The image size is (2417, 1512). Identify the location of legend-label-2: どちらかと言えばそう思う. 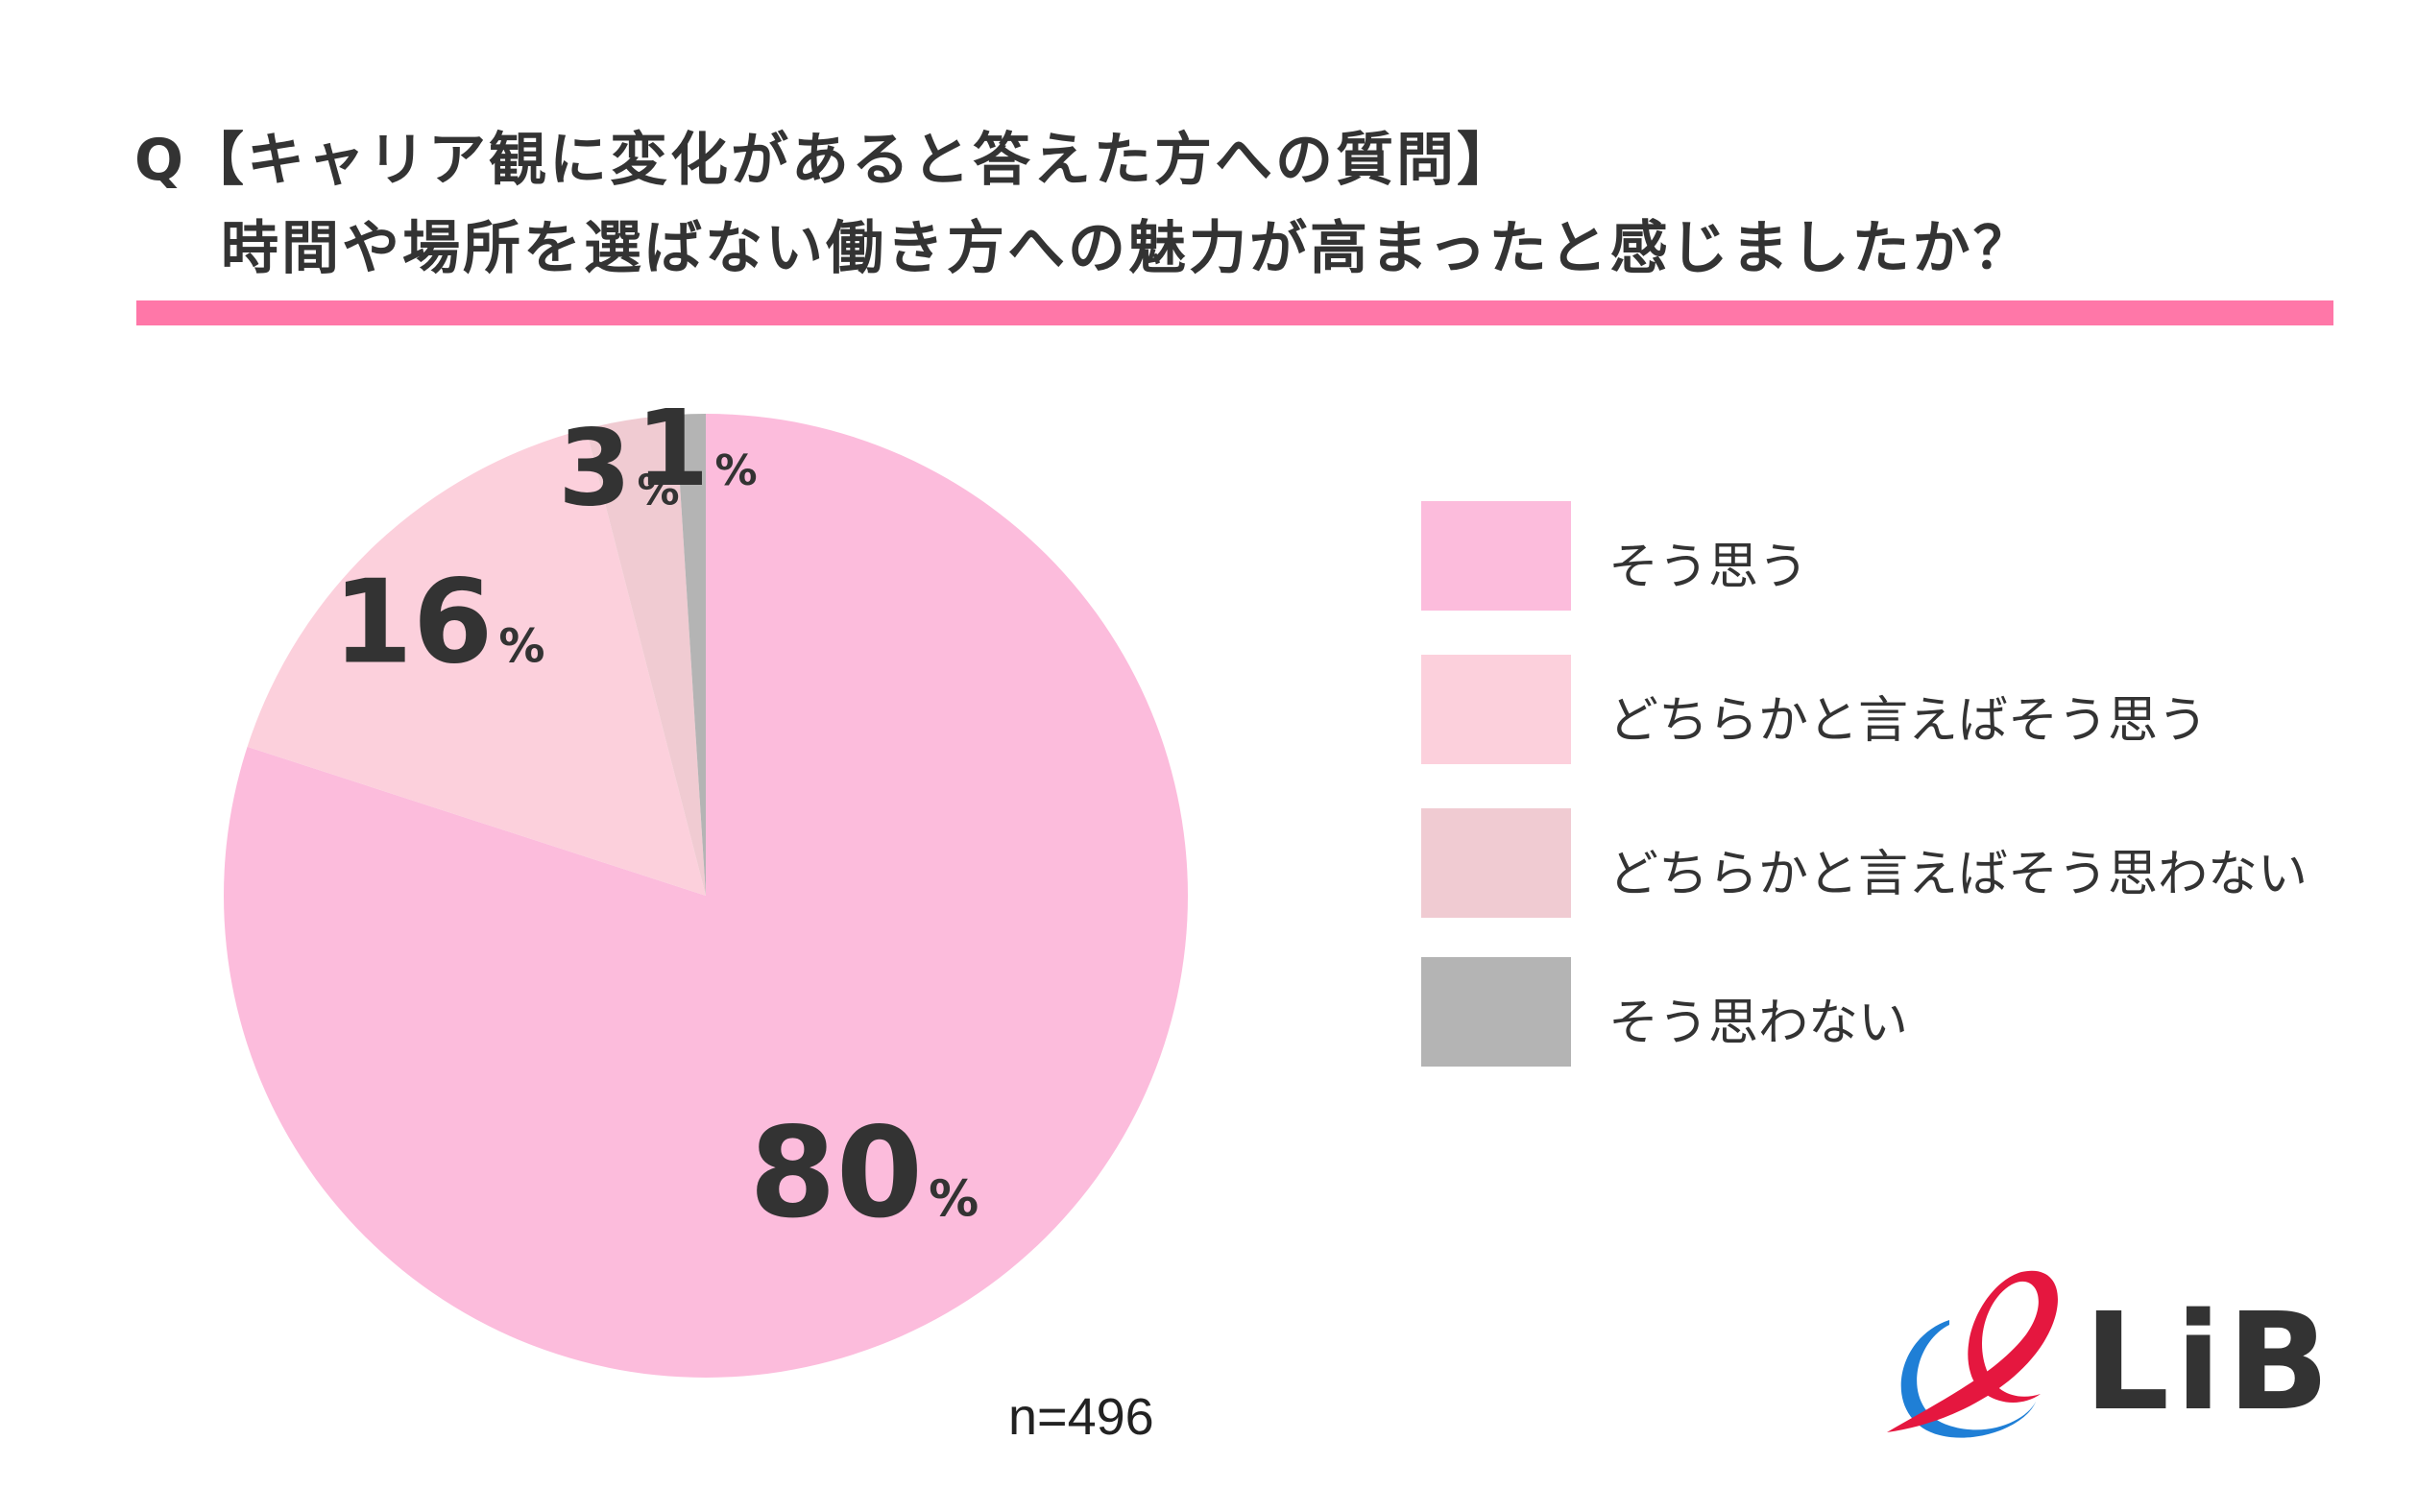
(1908, 721).